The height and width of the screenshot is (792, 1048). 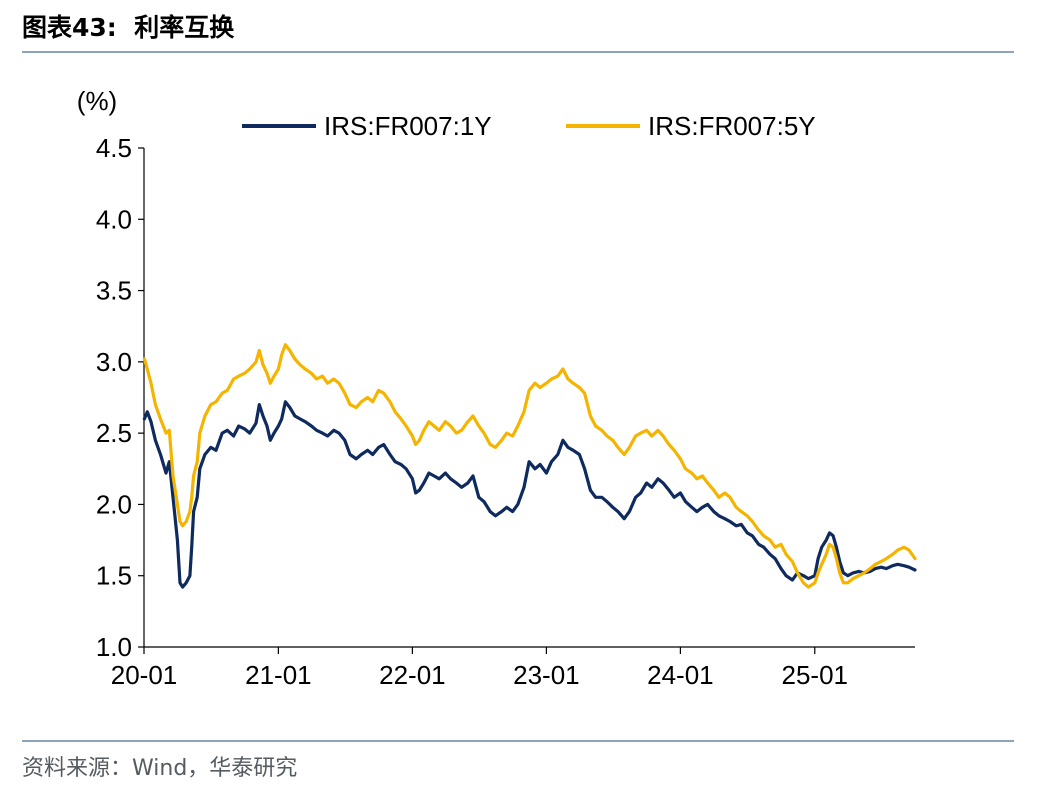 I want to click on y-tick-label: 1.0, so click(x=114, y=647).